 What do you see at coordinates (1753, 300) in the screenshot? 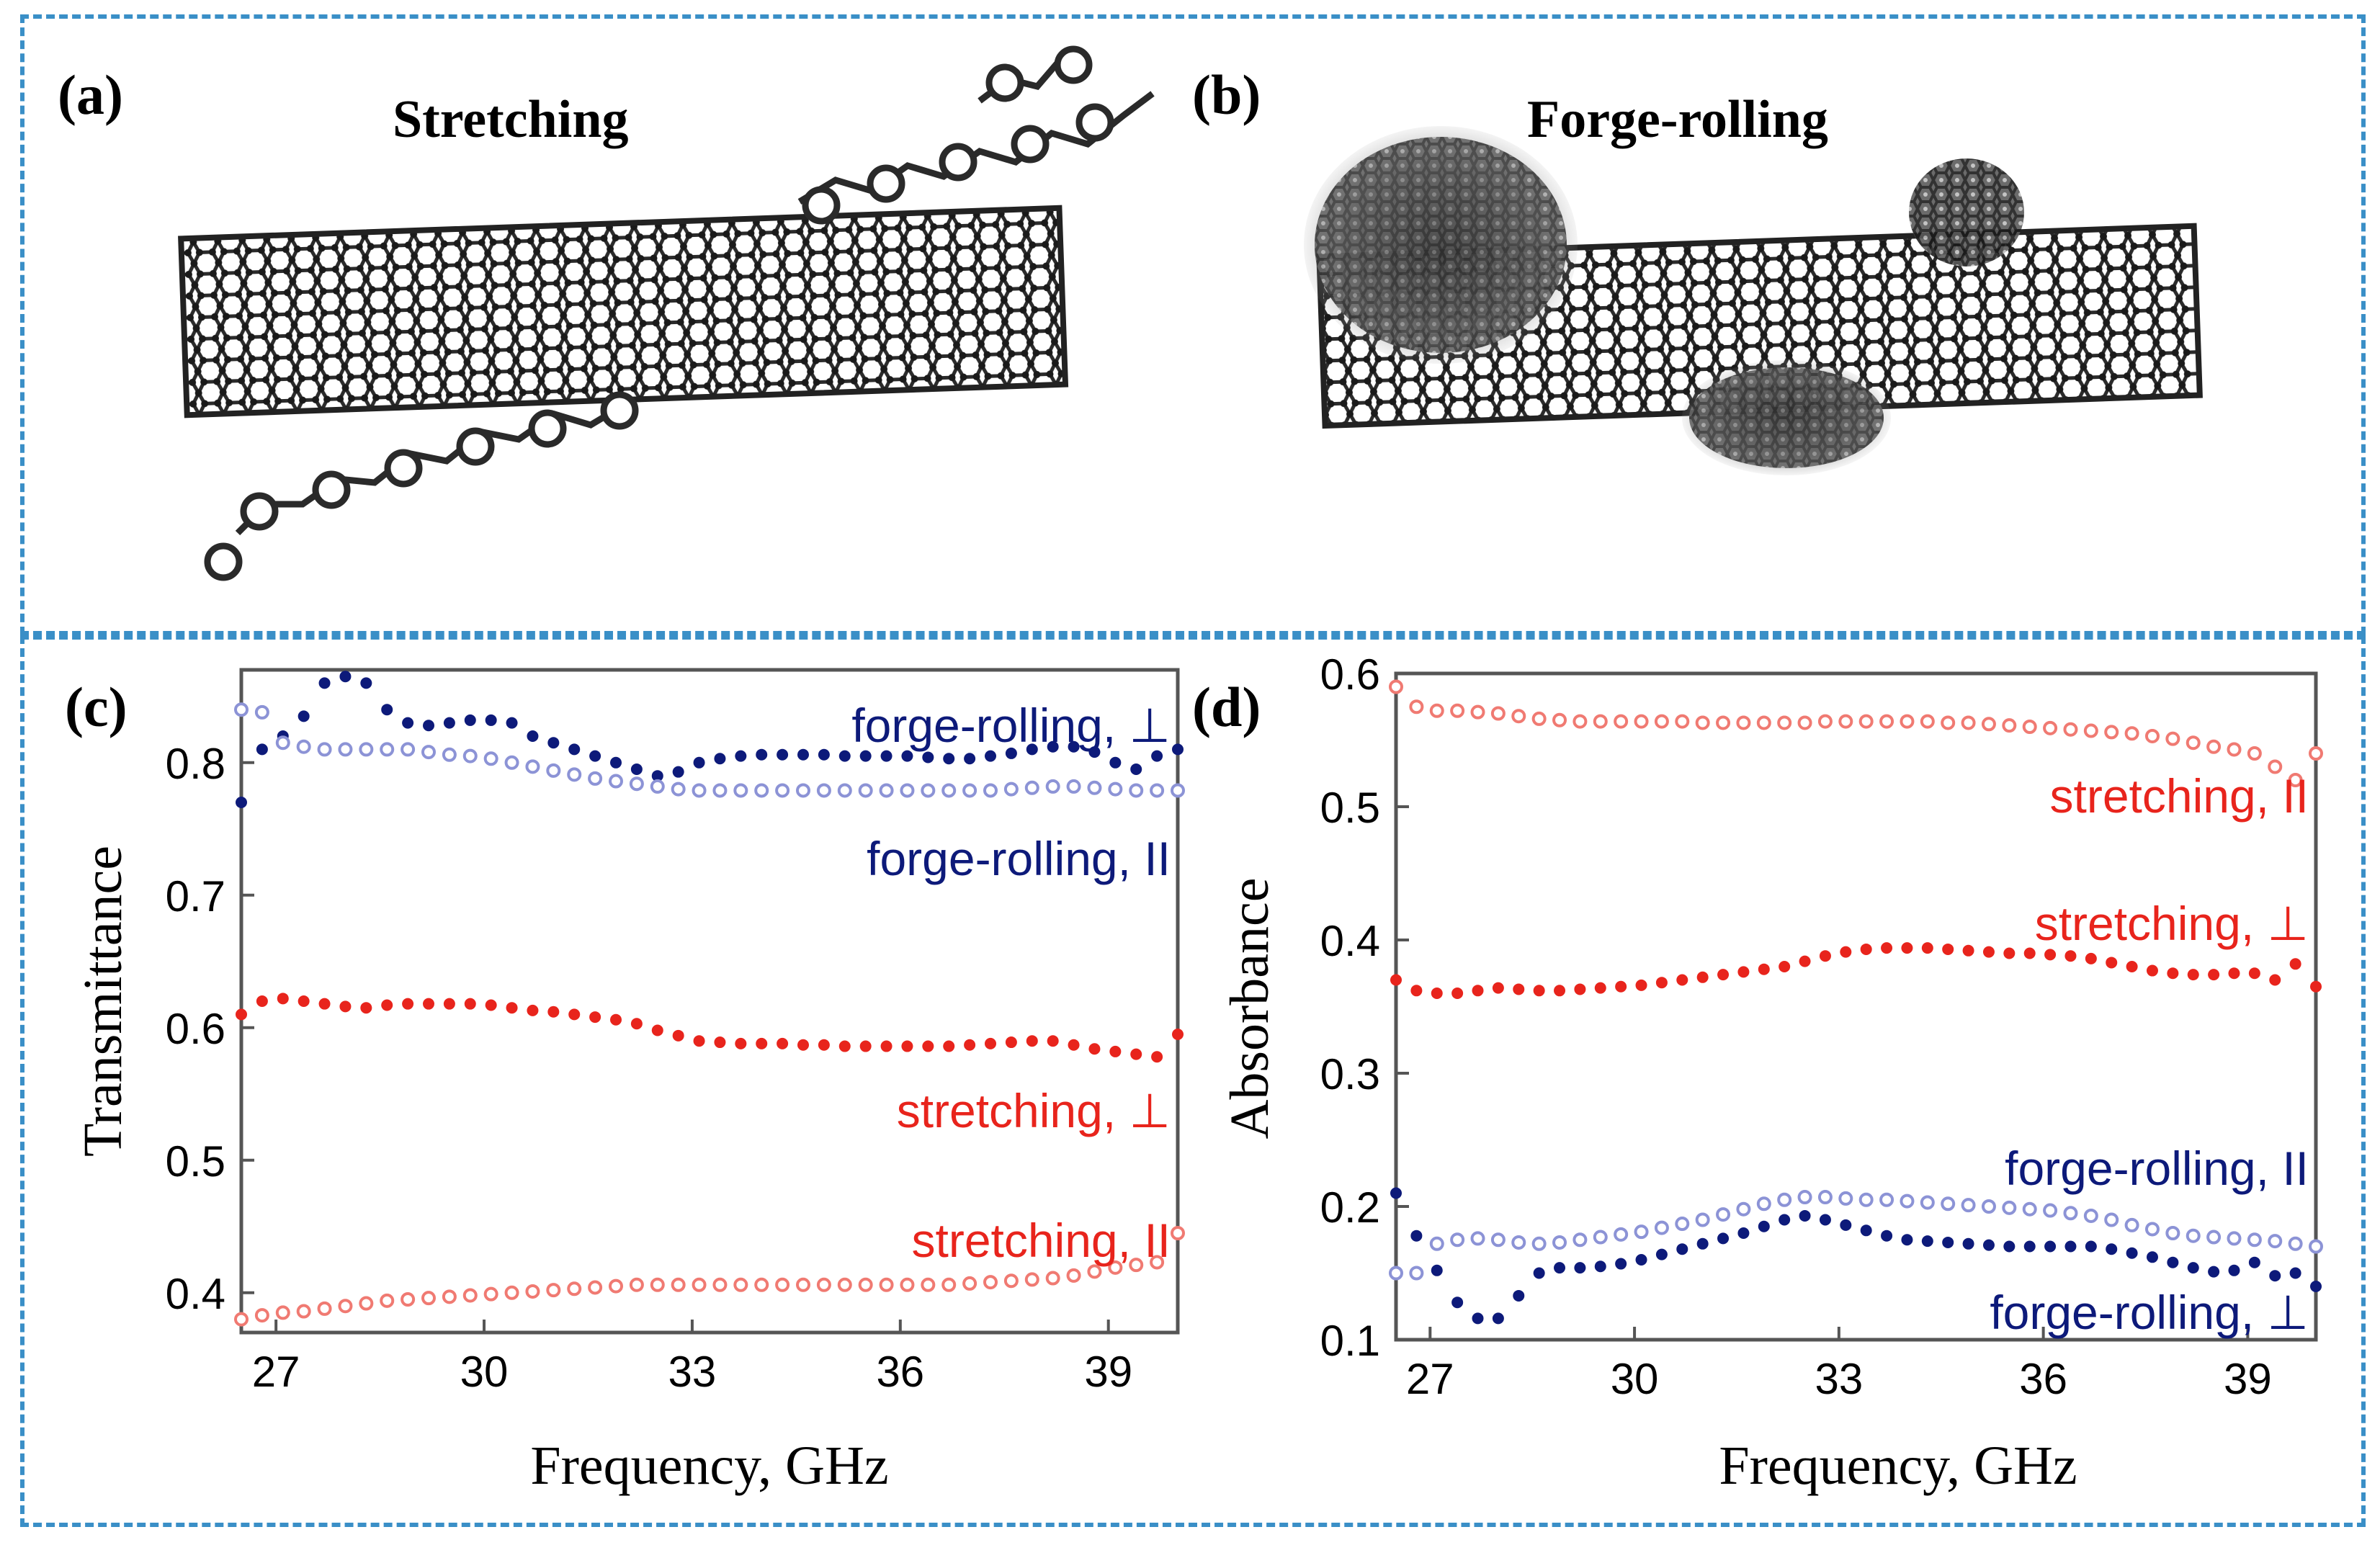
I see `nanotube-forge-rolling-illustration` at bounding box center [1753, 300].